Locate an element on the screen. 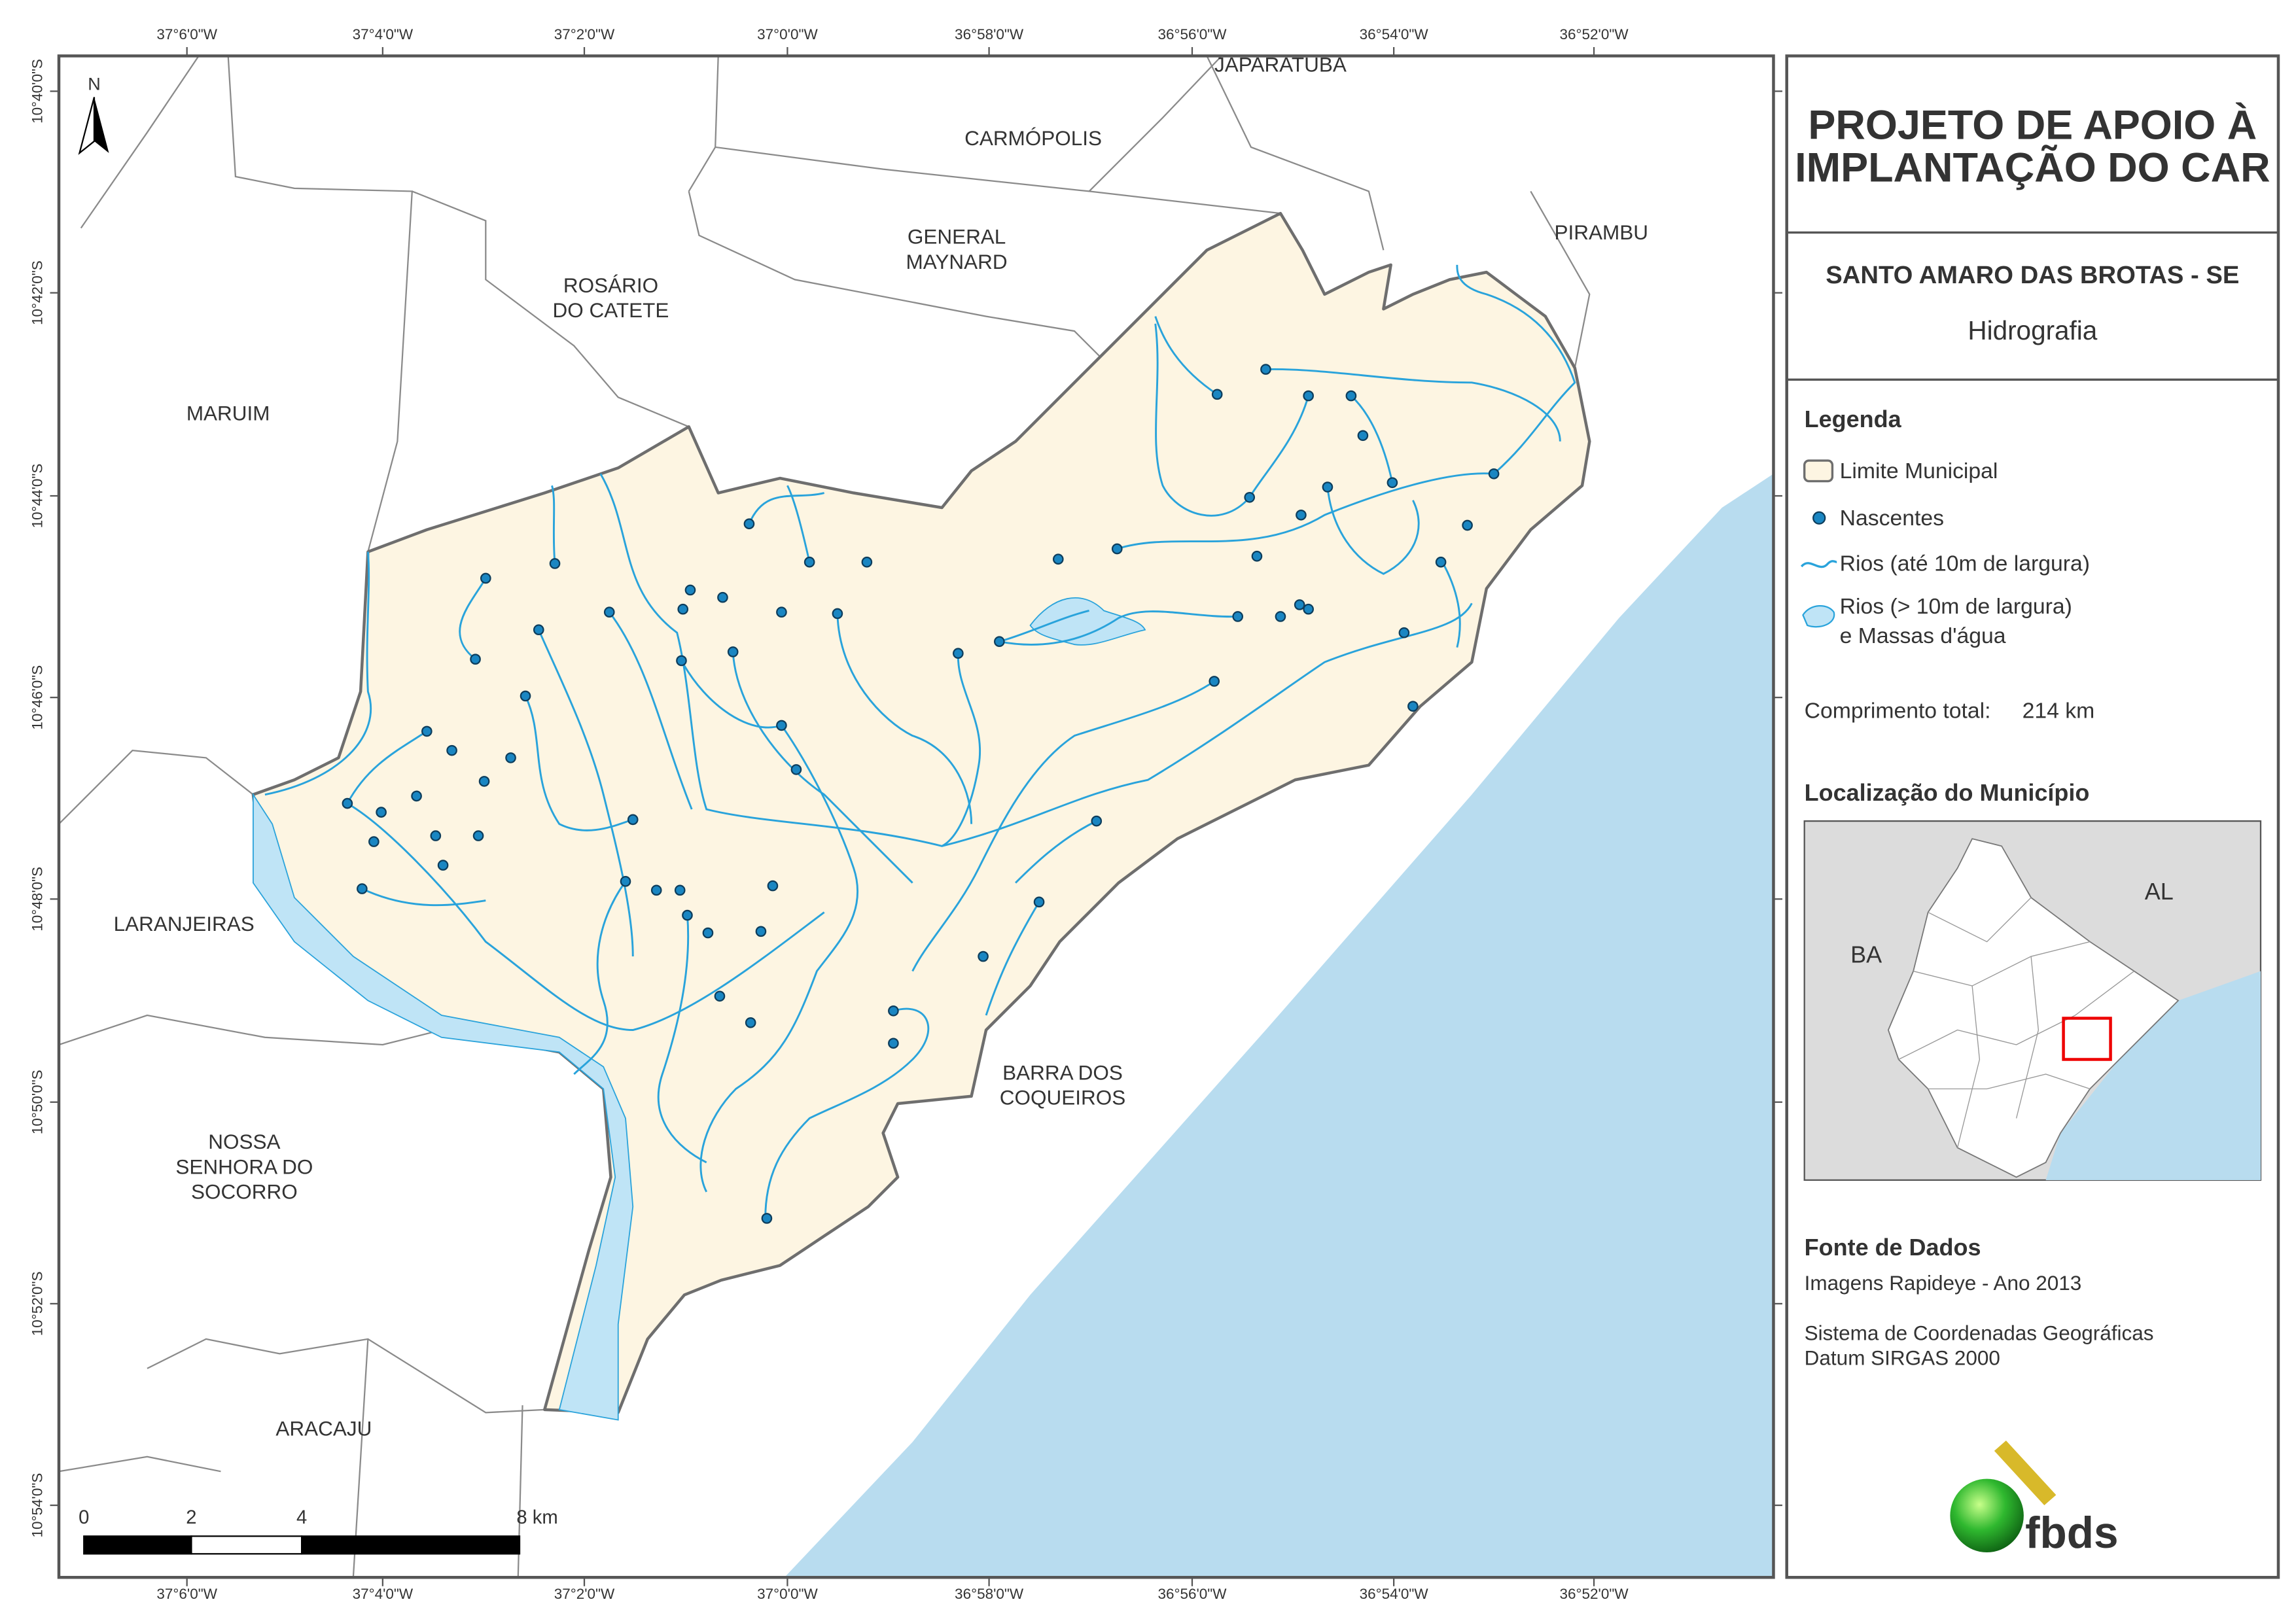 The width and height of the screenshot is (2296, 1623). legend-spring-symbol is located at coordinates (1819, 518).